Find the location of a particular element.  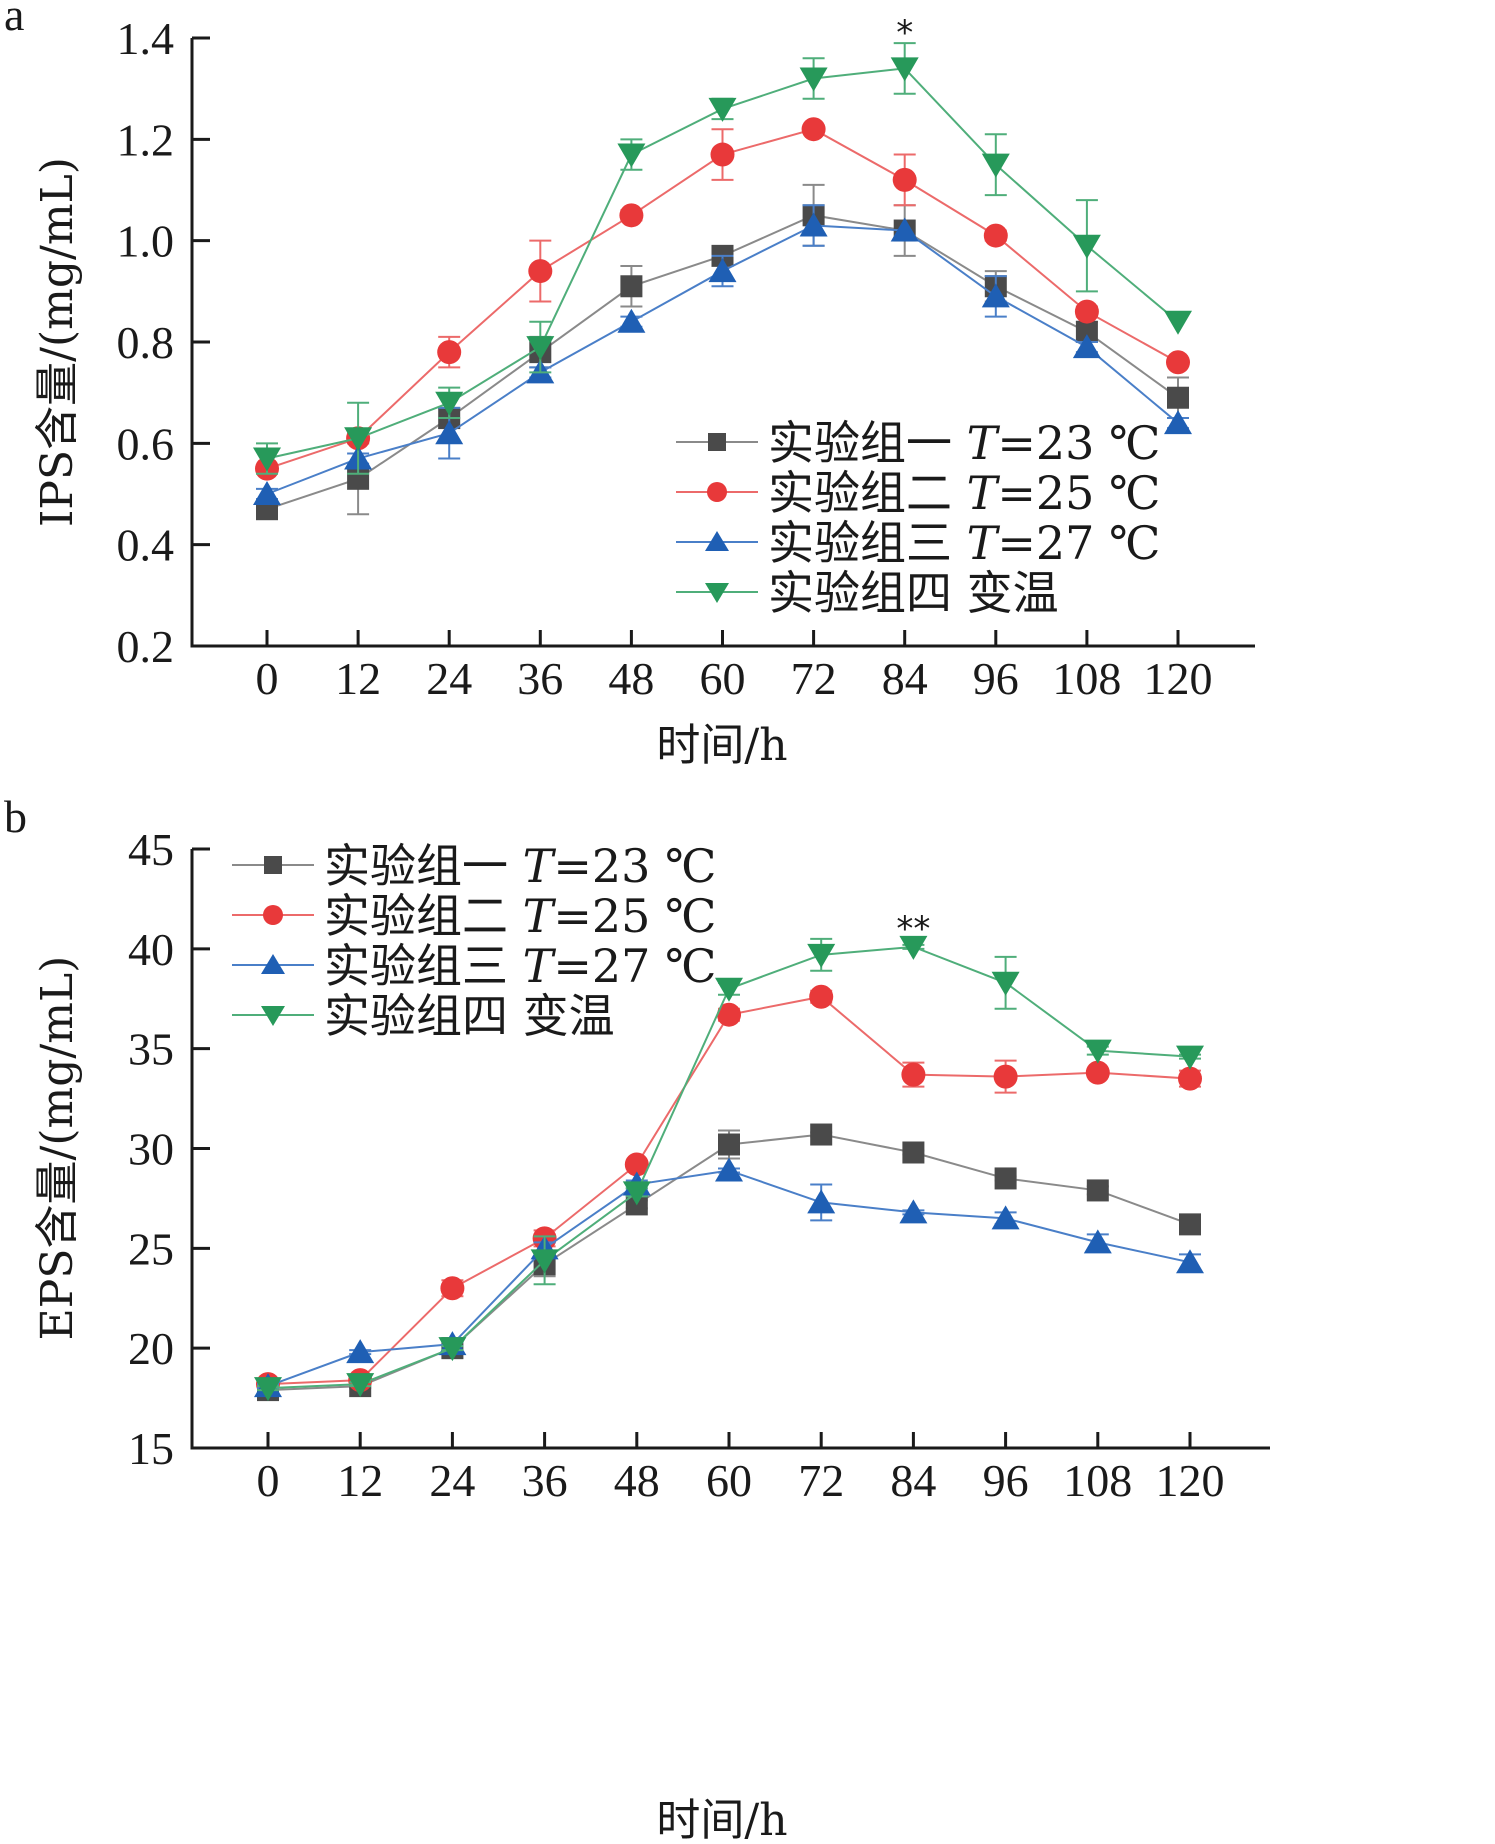

legend-label: 实验组三 T=27 ℃ is located at coordinates (520, 966).